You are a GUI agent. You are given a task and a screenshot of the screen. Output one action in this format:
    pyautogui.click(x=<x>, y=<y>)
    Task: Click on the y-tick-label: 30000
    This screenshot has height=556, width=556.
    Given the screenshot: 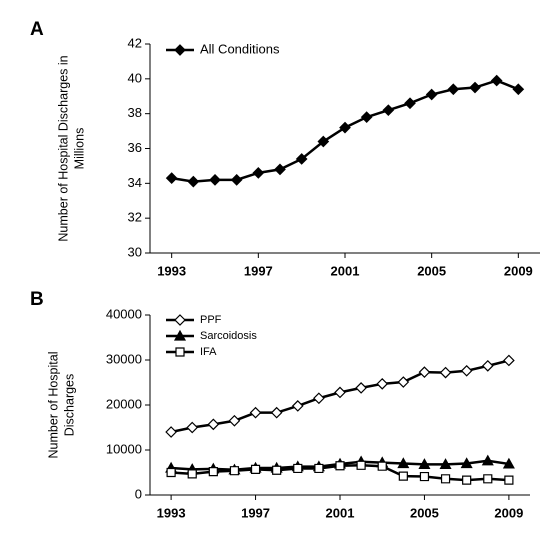 What is the action you would take?
    pyautogui.click(x=124, y=358)
    